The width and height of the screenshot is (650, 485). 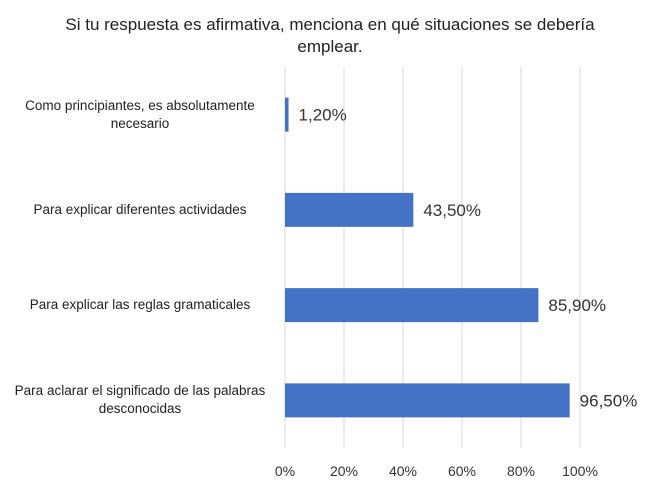 What do you see at coordinates (140, 209) in the screenshot?
I see `category-label: Para explicar diferentes actividades` at bounding box center [140, 209].